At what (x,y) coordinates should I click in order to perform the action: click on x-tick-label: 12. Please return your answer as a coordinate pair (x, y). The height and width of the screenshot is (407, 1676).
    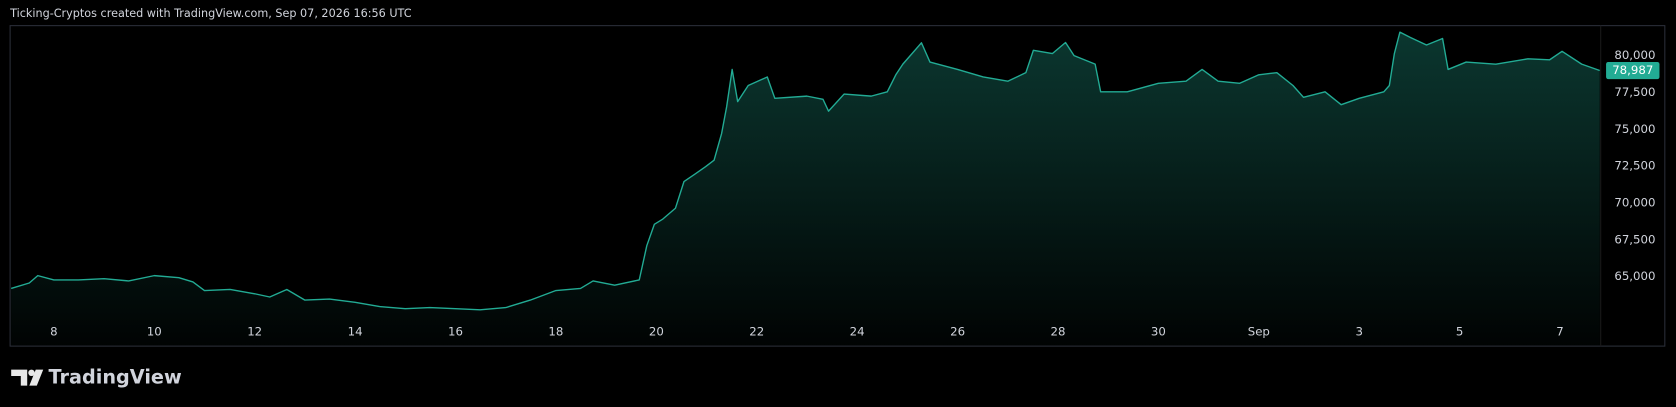
    Looking at the image, I should click on (254, 332).